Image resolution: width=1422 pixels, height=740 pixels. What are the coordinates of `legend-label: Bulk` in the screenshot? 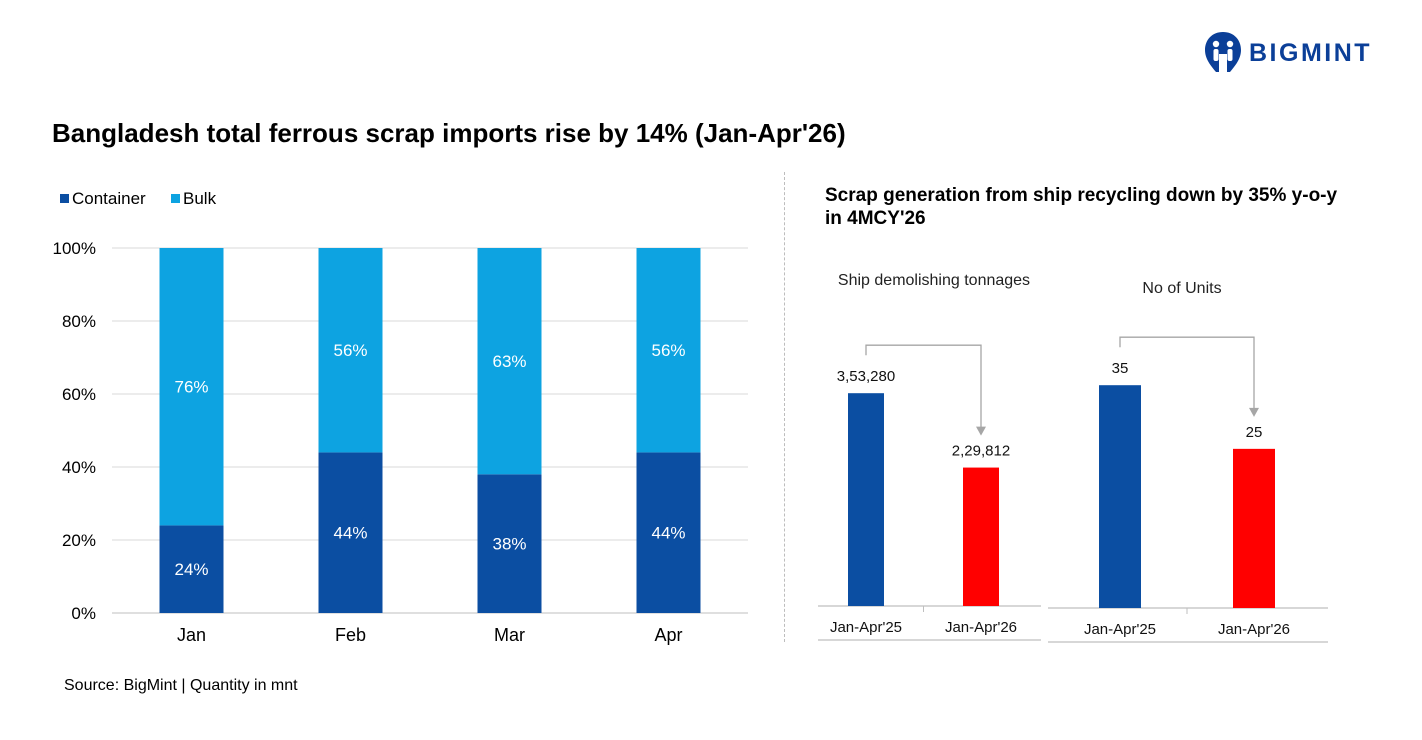 It's located at (200, 198).